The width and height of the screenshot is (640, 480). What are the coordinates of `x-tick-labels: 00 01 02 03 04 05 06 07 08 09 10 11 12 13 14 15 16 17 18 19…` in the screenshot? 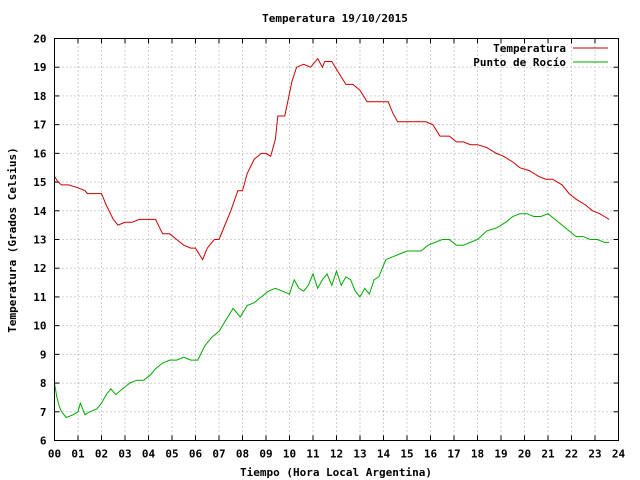 It's located at (337, 454).